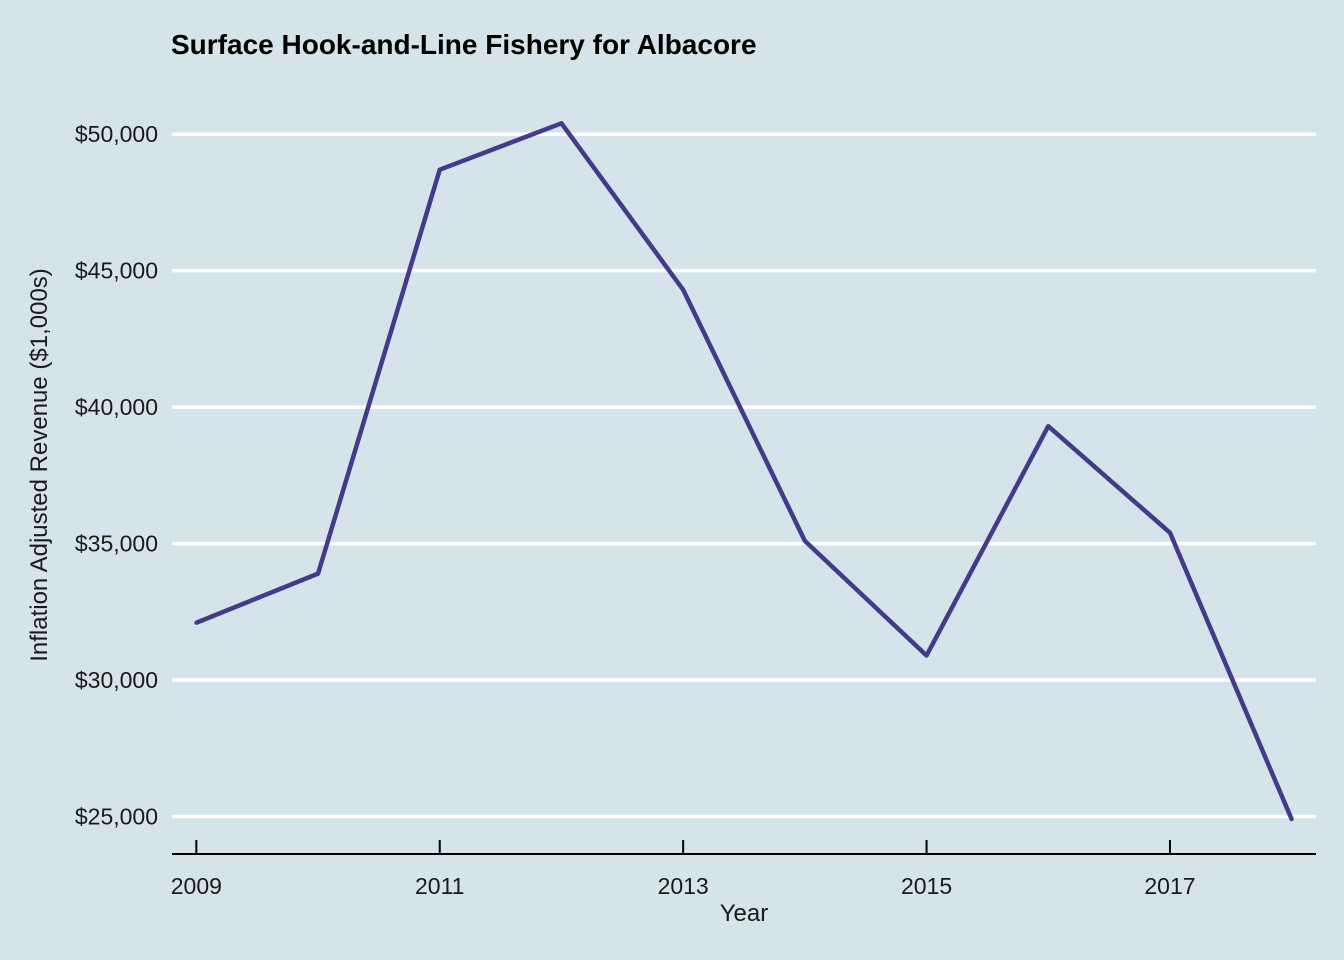 Image resolution: width=1344 pixels, height=960 pixels. I want to click on y-axis-title: Inflation Adjusted Revenue ($1,000s), so click(39, 465).